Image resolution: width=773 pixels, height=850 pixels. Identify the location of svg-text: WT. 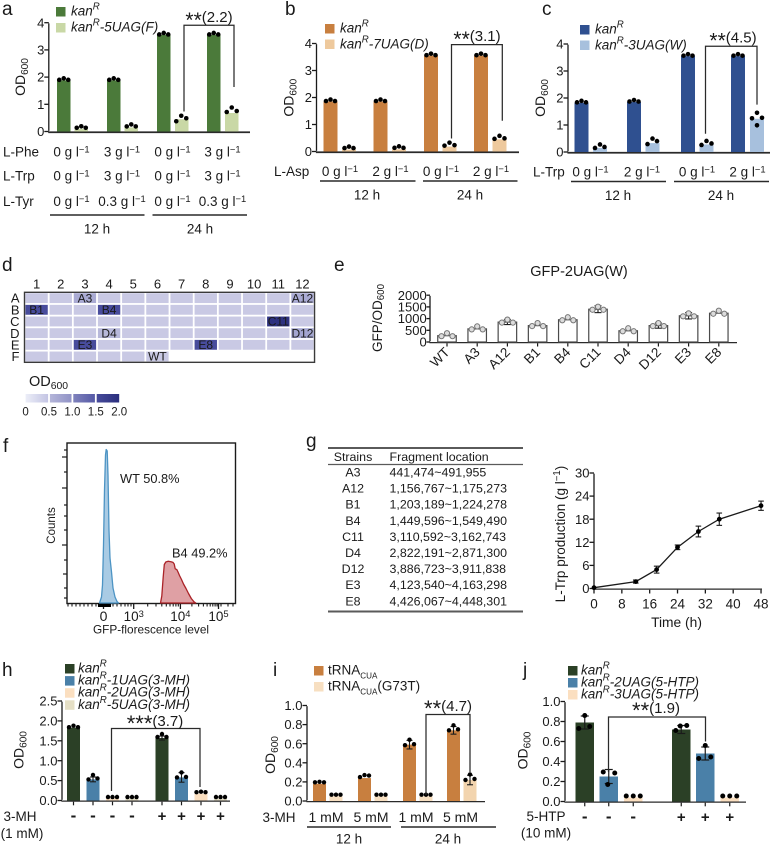
(157, 357).